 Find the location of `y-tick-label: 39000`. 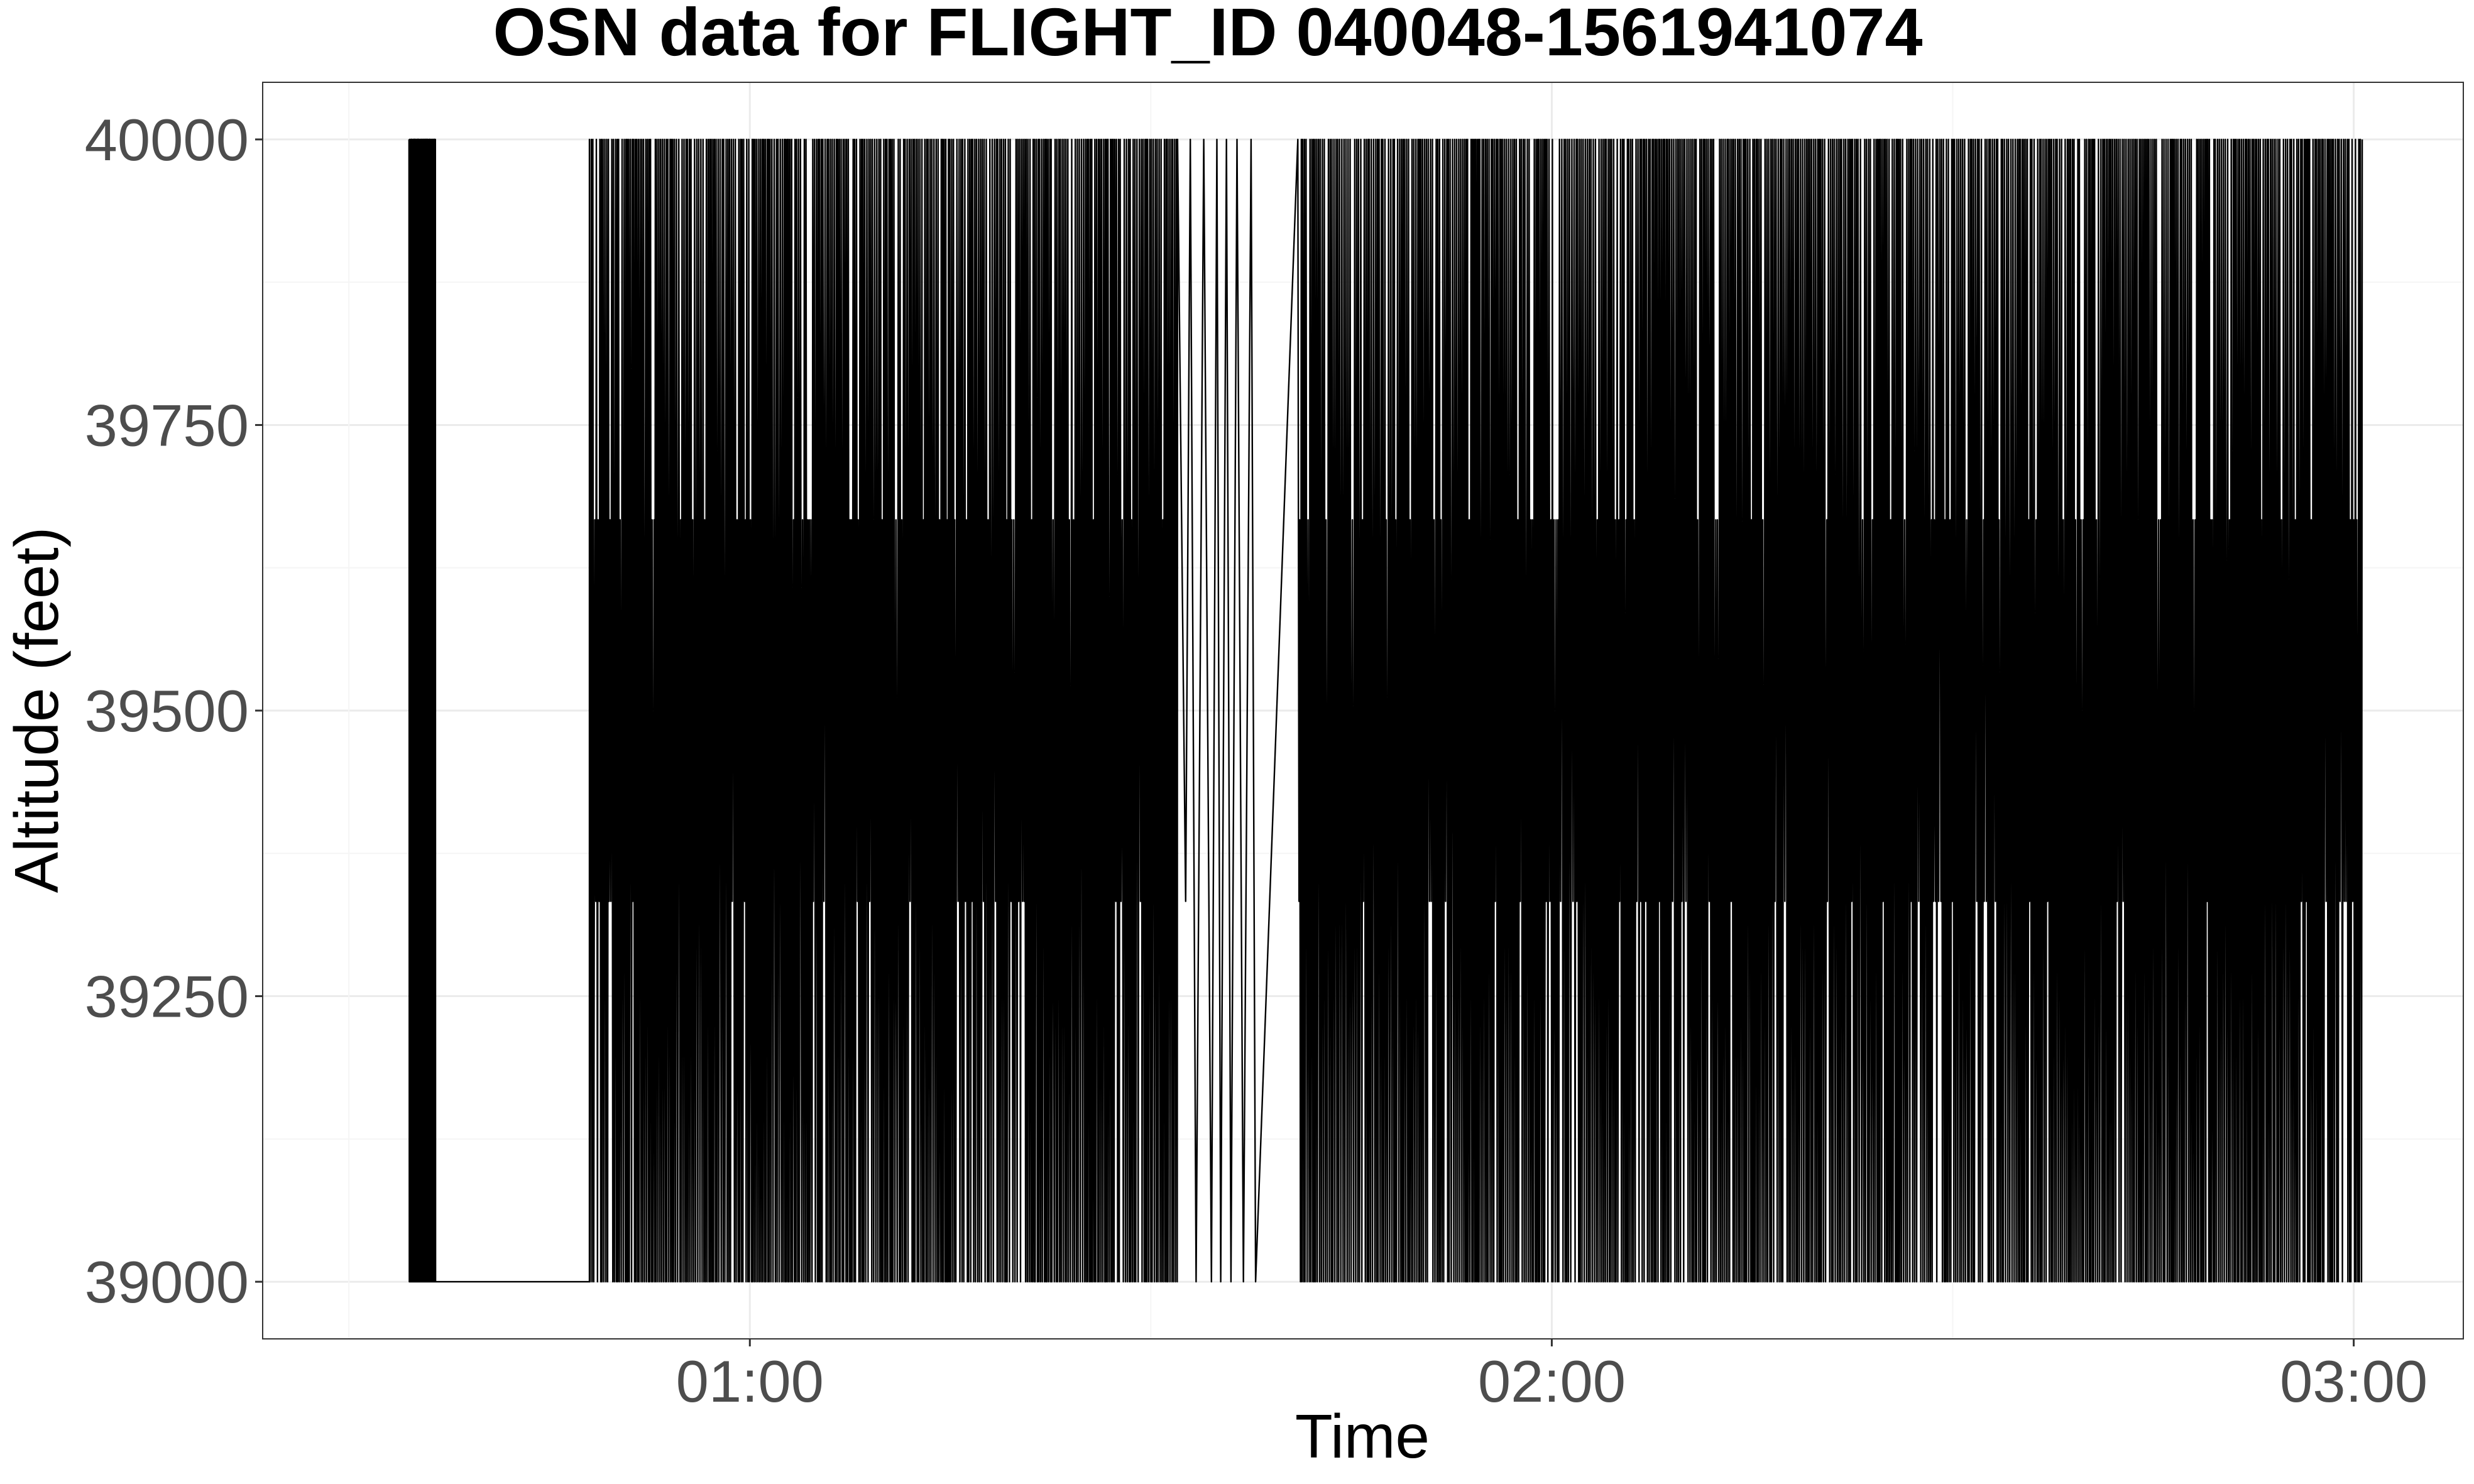

y-tick-label: 39000 is located at coordinates (167, 1282).